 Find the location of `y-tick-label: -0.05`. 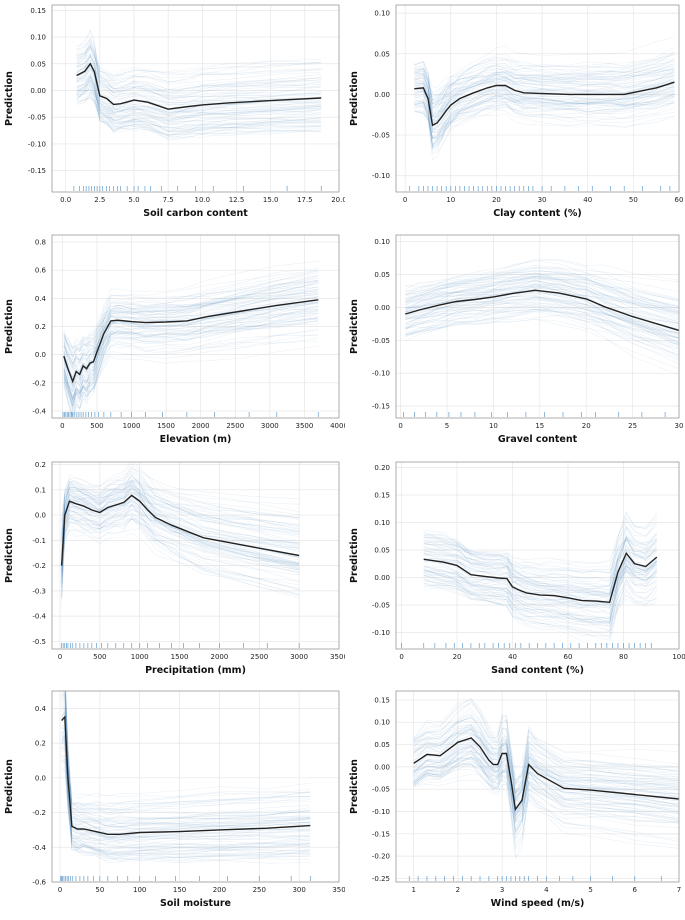

y-tick-label: -0.05 is located at coordinates (381, 136).